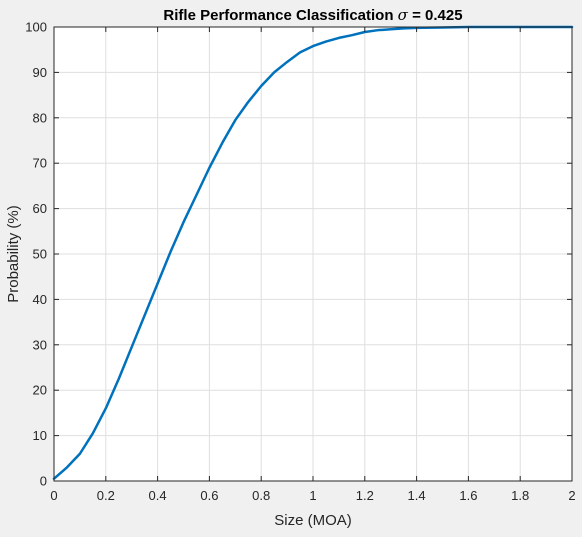 The height and width of the screenshot is (537, 582). Describe the element at coordinates (53, 495) in the screenshot. I see `x-tick-label: 0` at that location.